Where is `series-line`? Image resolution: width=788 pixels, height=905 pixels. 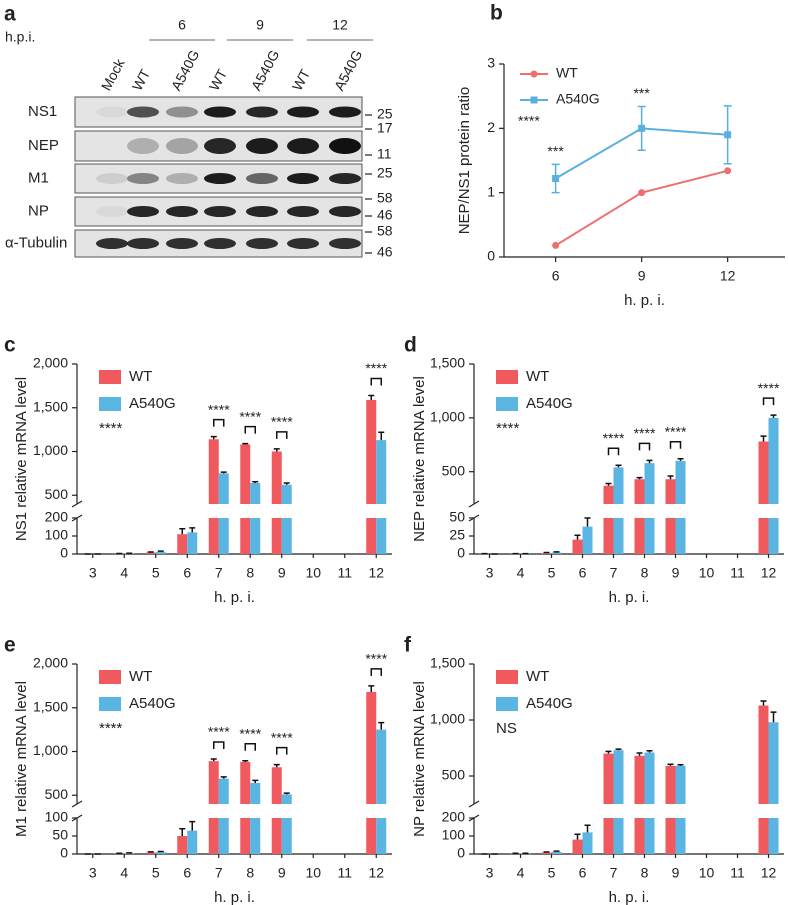
series-line is located at coordinates (641, 208).